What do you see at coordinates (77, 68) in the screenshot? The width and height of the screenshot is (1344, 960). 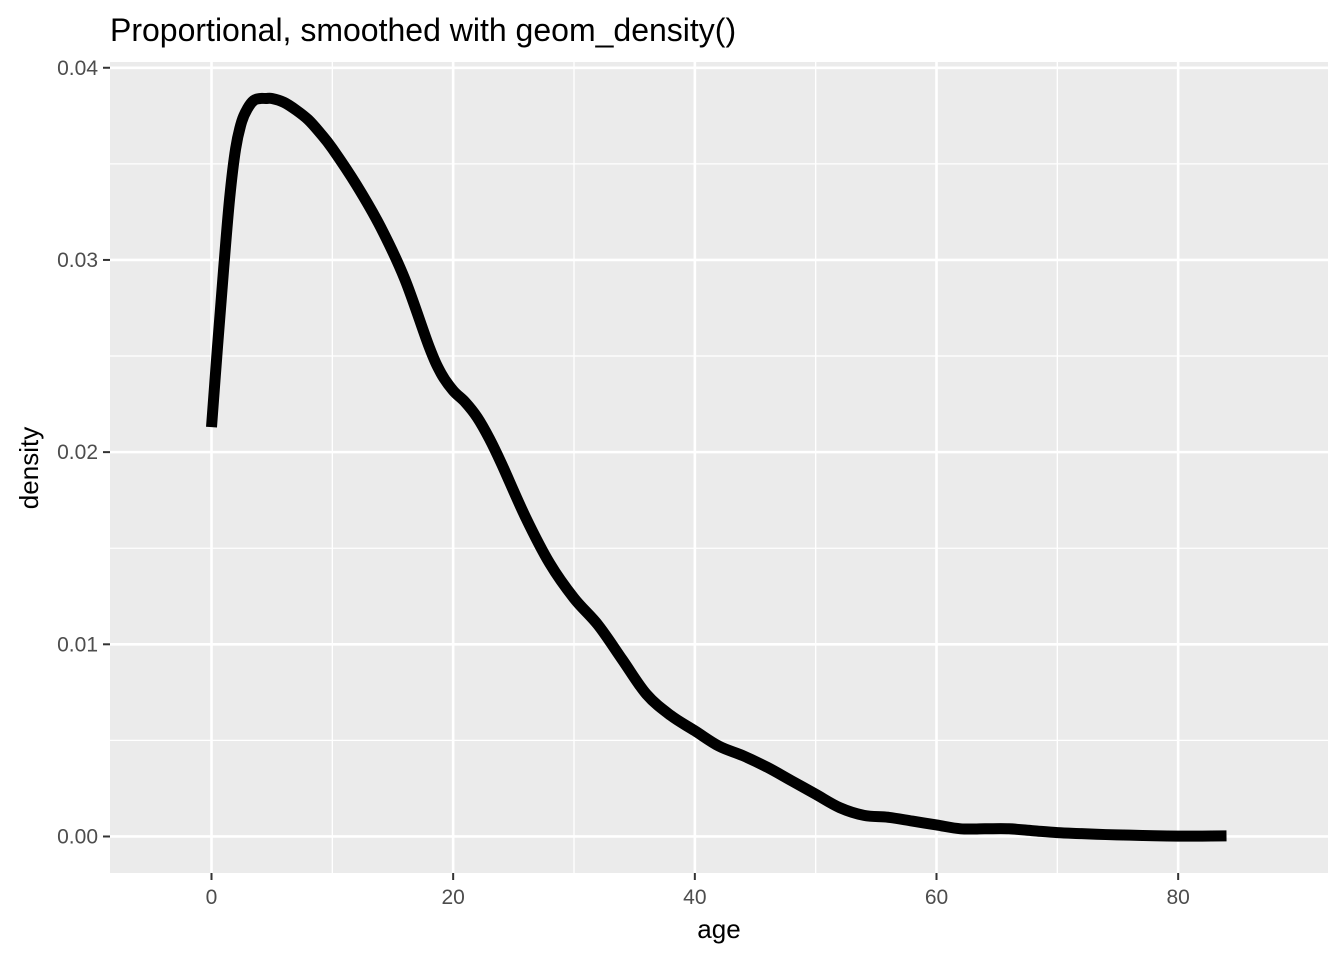 I see `y-tick-label: 0.04` at bounding box center [77, 68].